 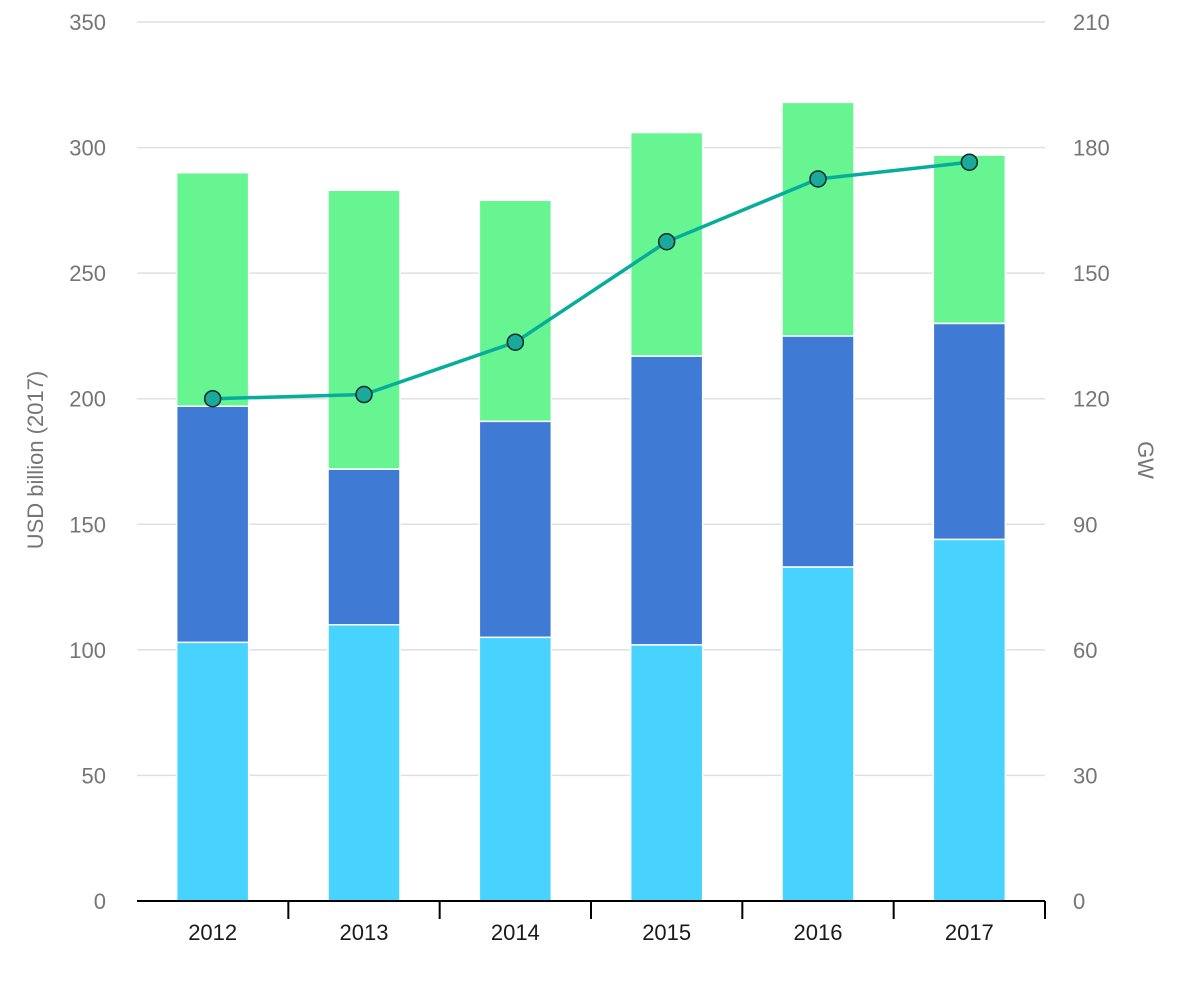 I want to click on x-tick-label: 2012, so click(x=212, y=932).